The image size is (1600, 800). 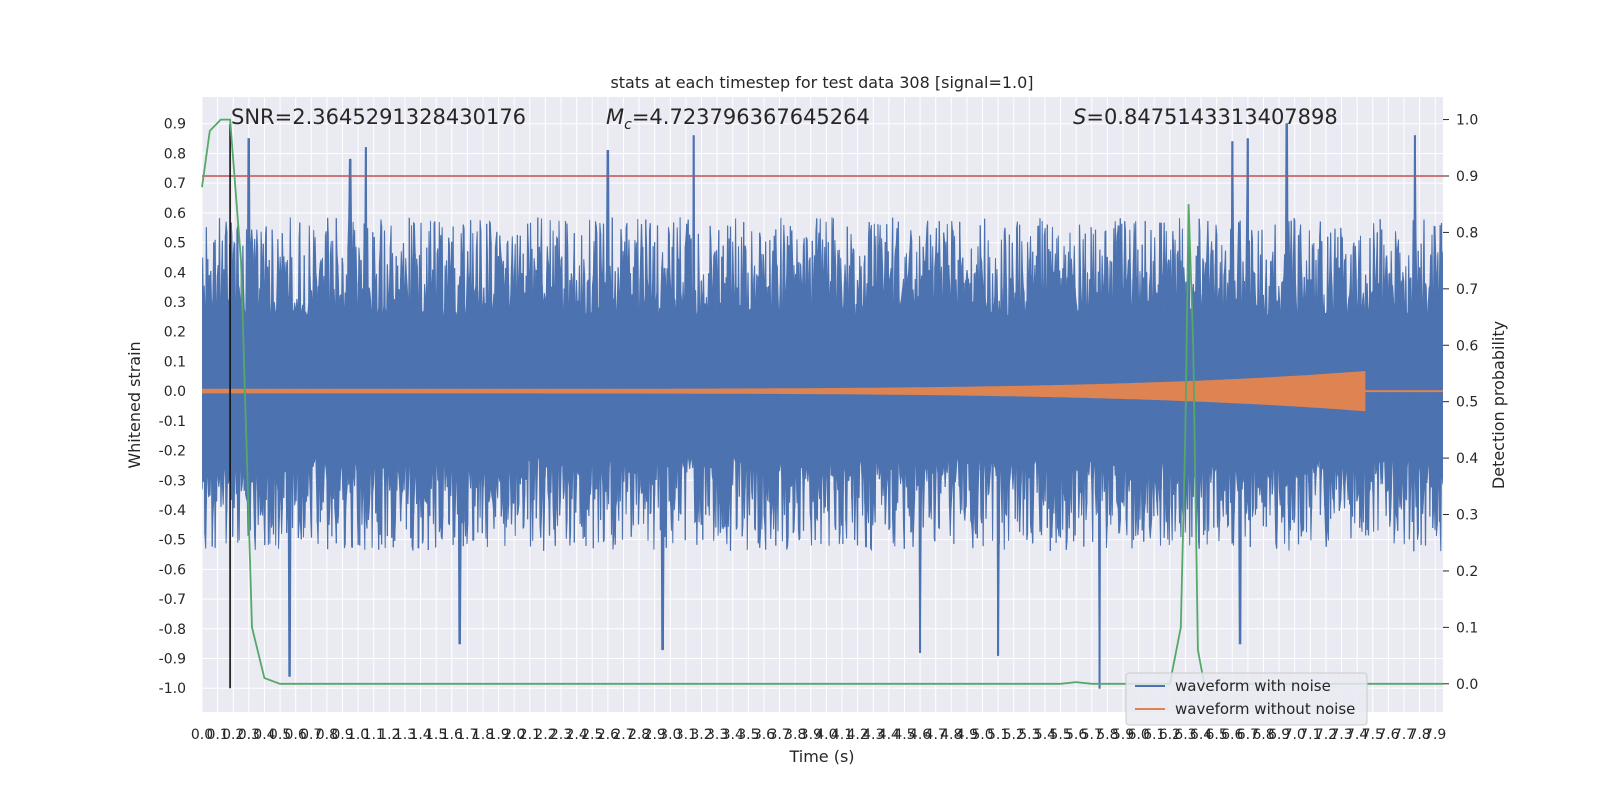 I want to click on x-tick-label: 7.1, so click(x=1310, y=735).